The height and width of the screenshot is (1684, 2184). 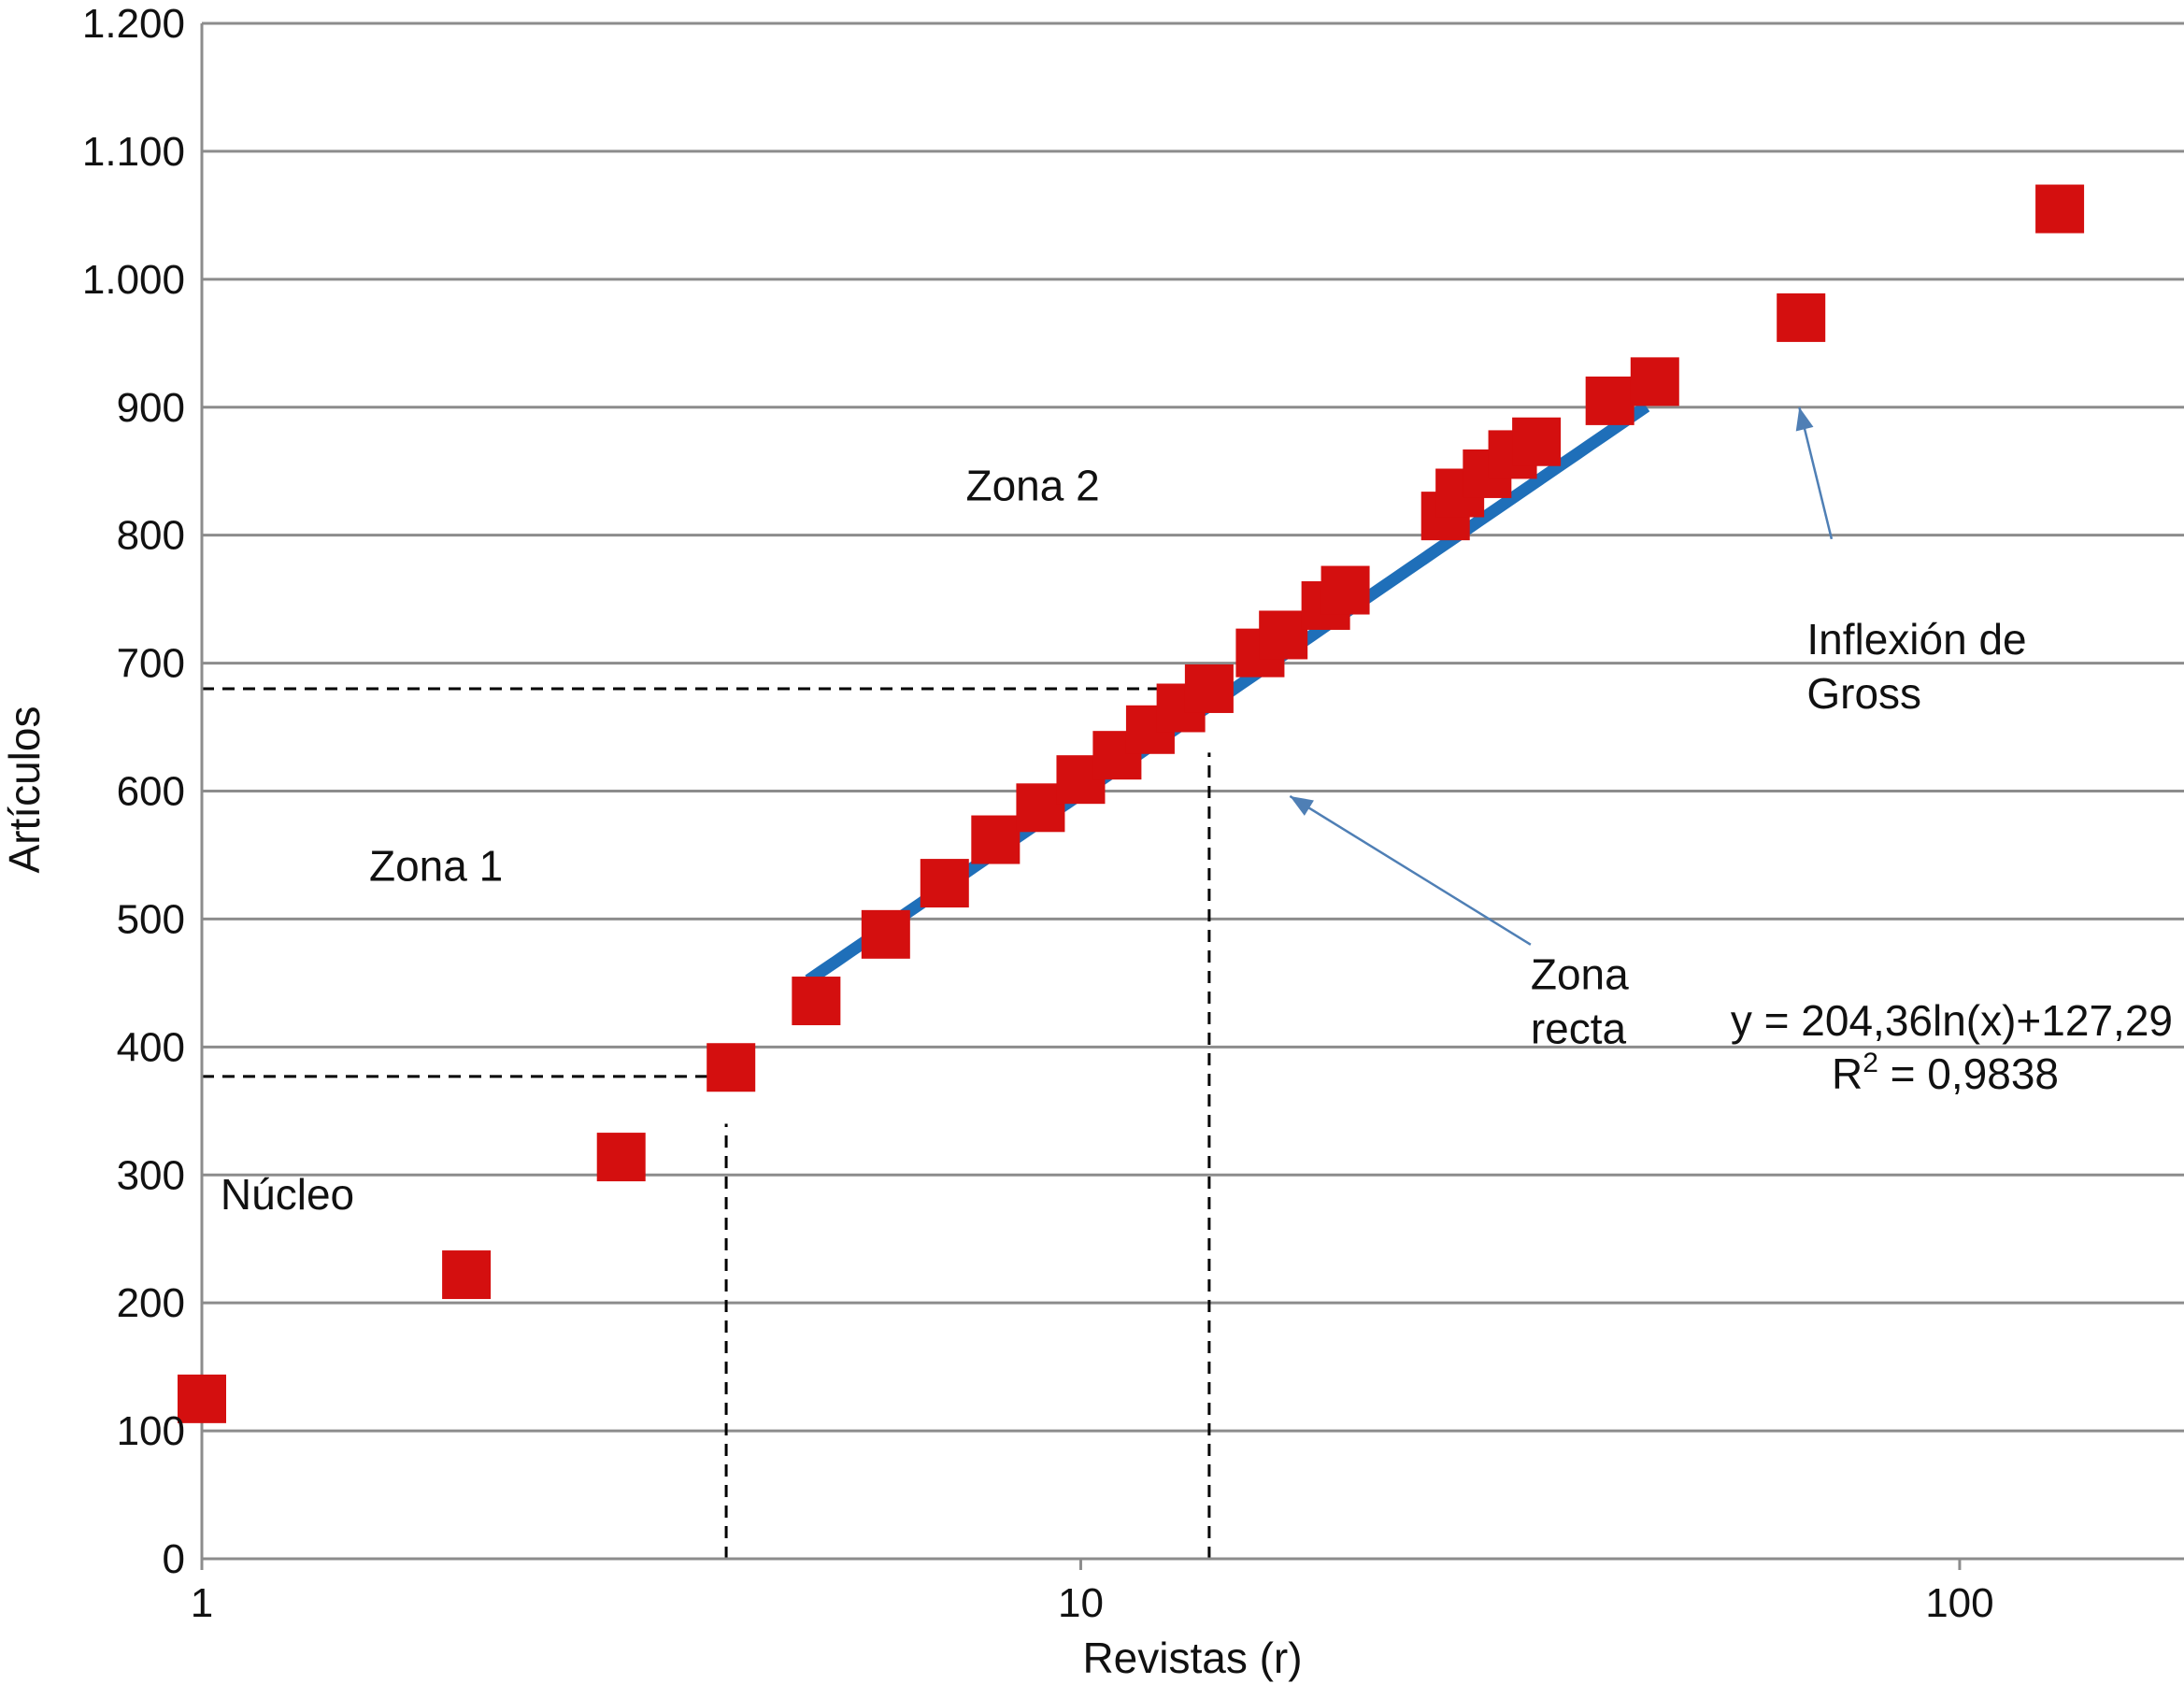 I want to click on y-tick-label-700: 700, so click(x=151, y=664).